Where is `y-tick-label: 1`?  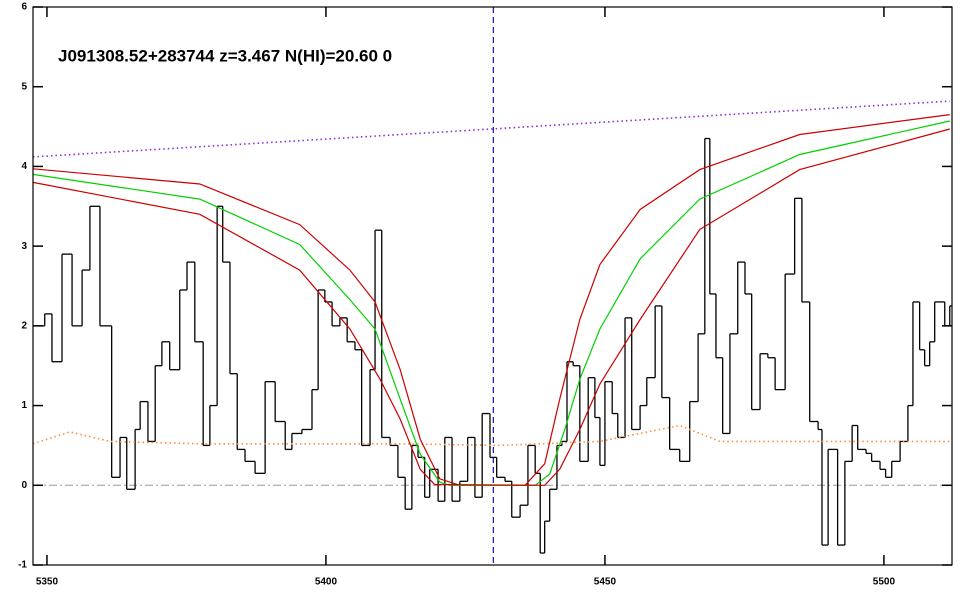 y-tick-label: 1 is located at coordinates (24, 405).